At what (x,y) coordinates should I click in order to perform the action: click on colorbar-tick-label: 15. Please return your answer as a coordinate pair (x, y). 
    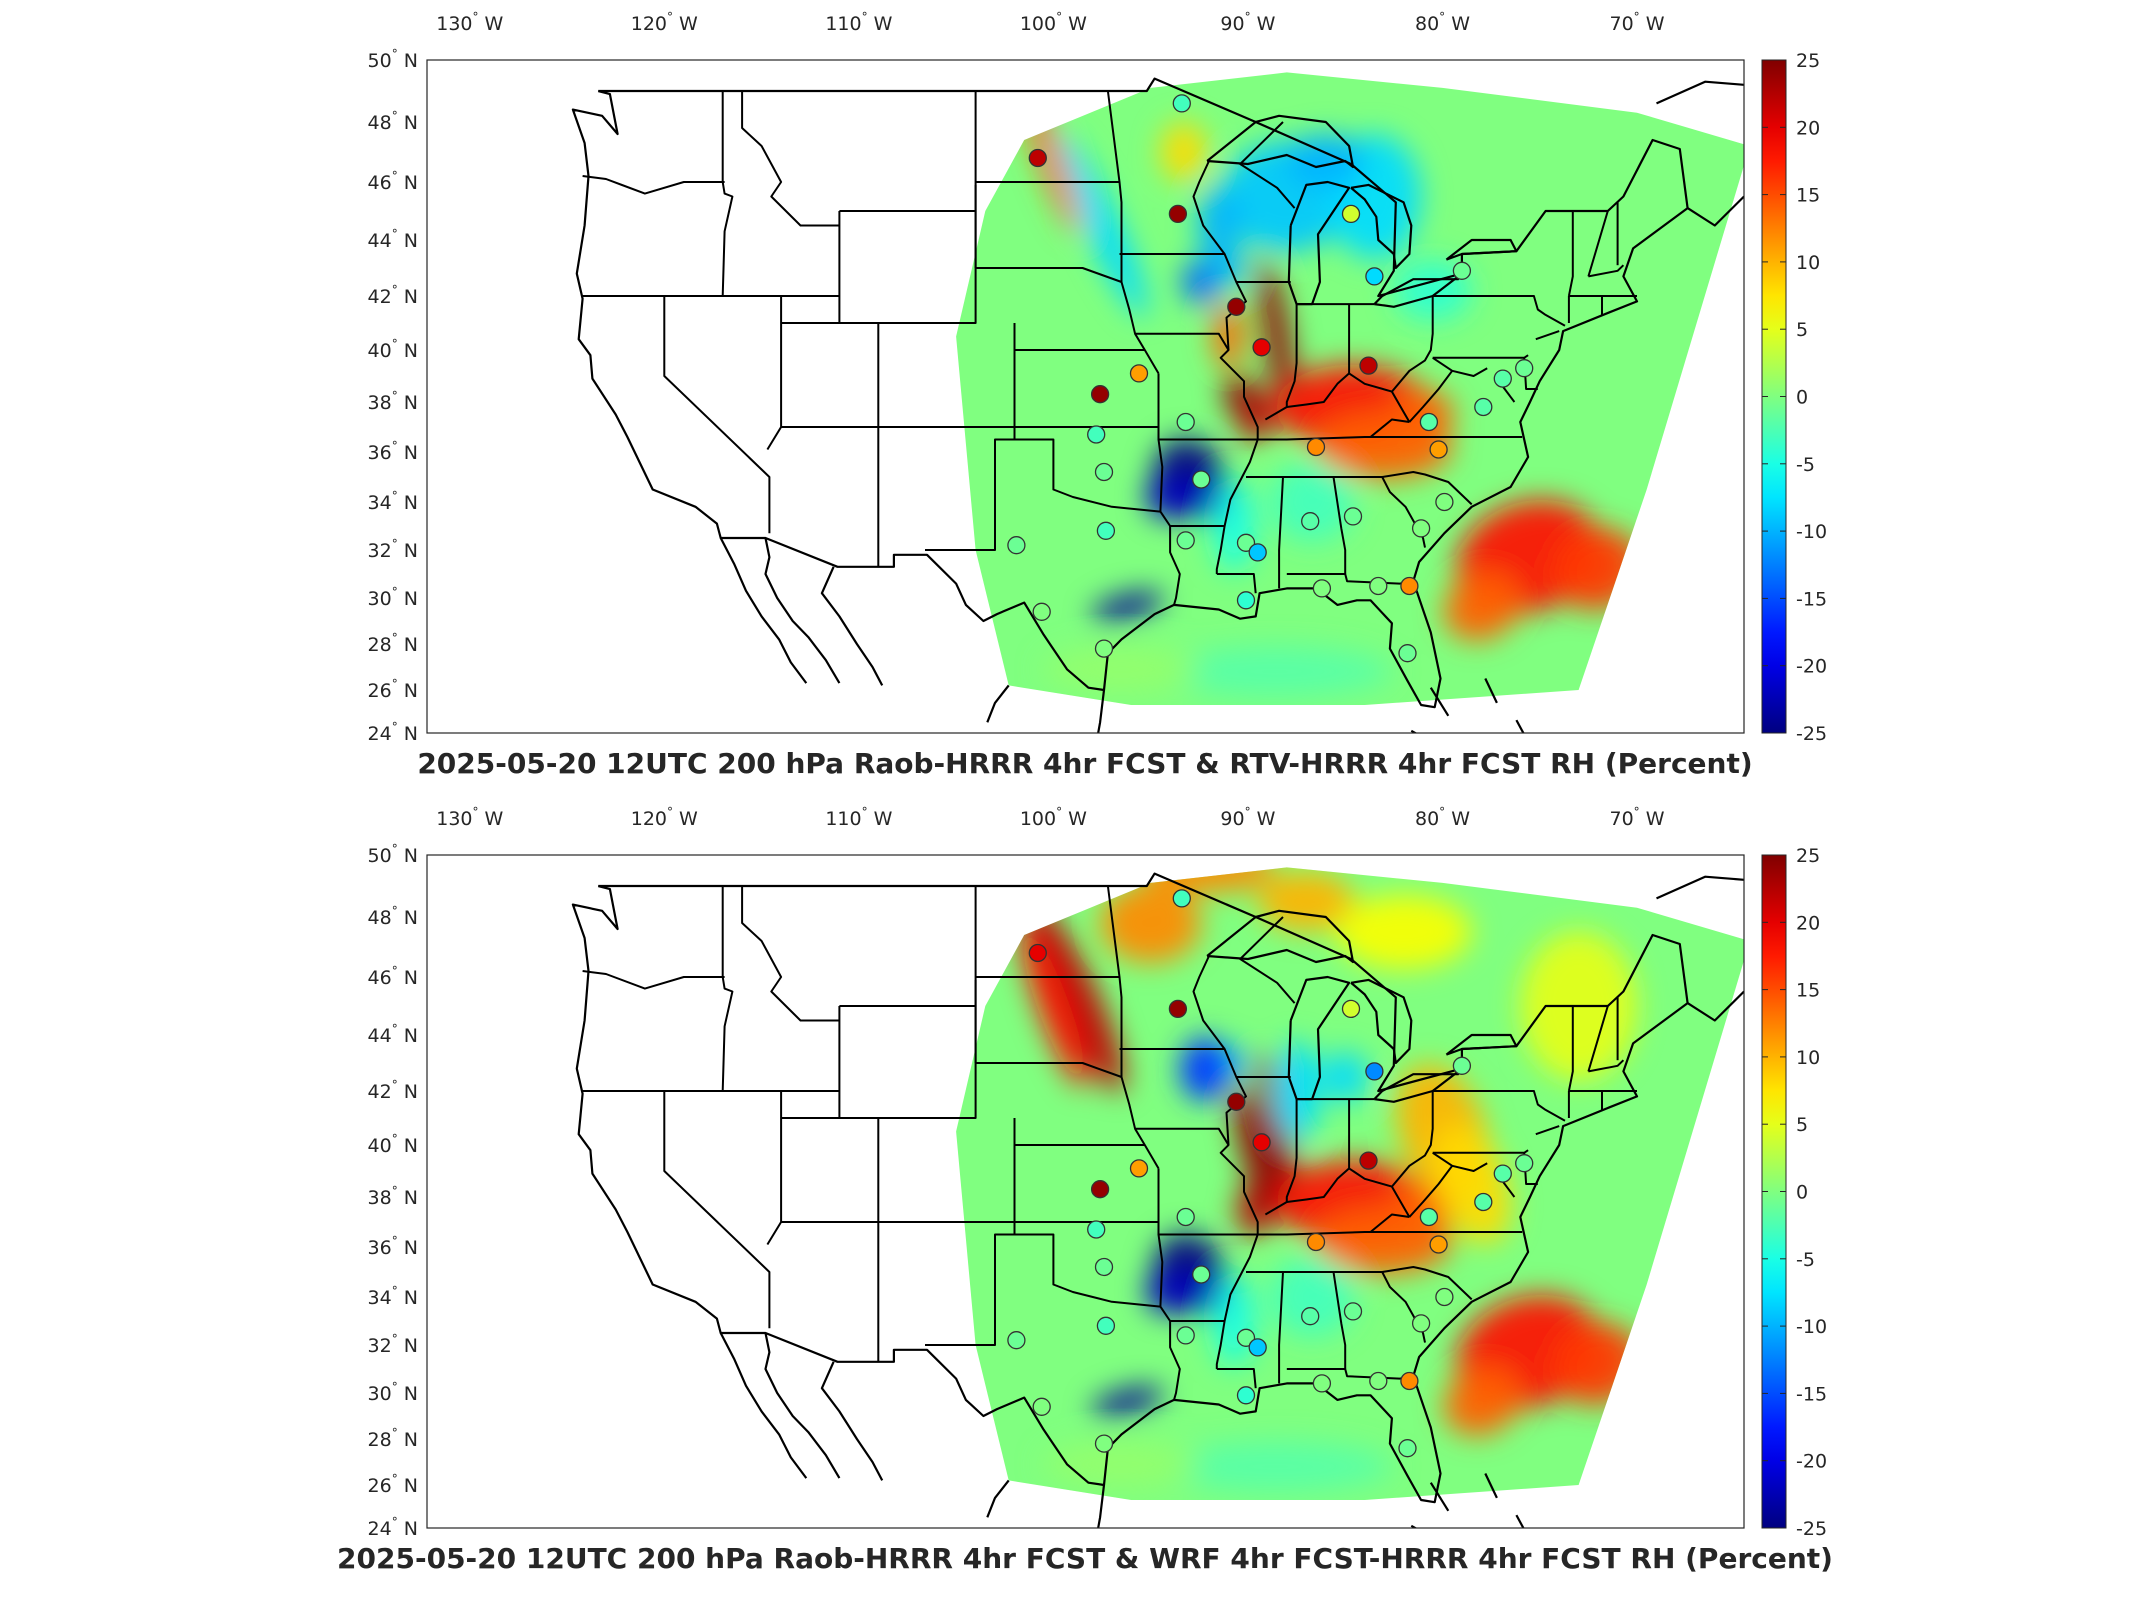
    Looking at the image, I should click on (1808, 991).